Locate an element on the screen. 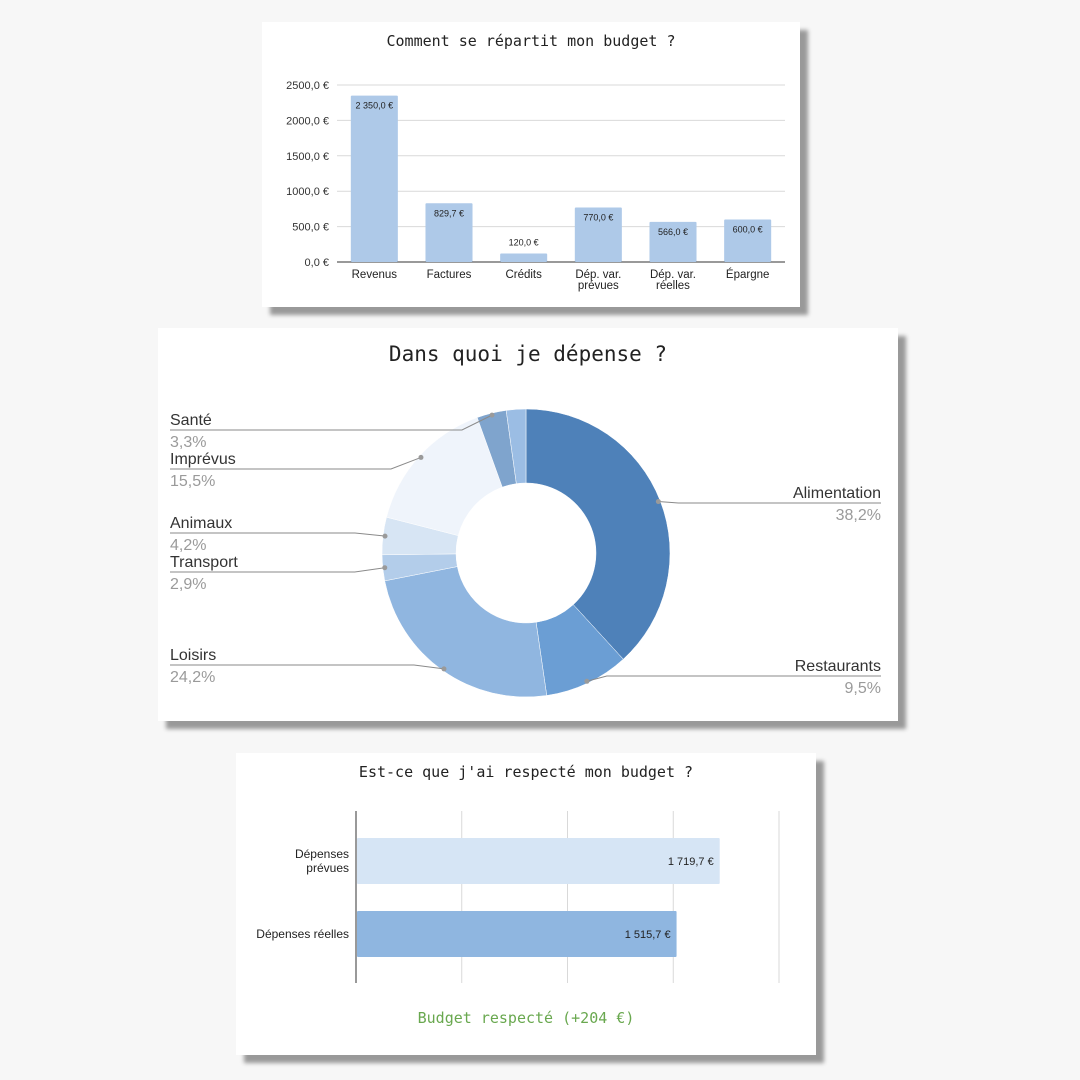 The height and width of the screenshot is (1080, 1080). bar-data-label: 2 350,0 € is located at coordinates (375, 106).